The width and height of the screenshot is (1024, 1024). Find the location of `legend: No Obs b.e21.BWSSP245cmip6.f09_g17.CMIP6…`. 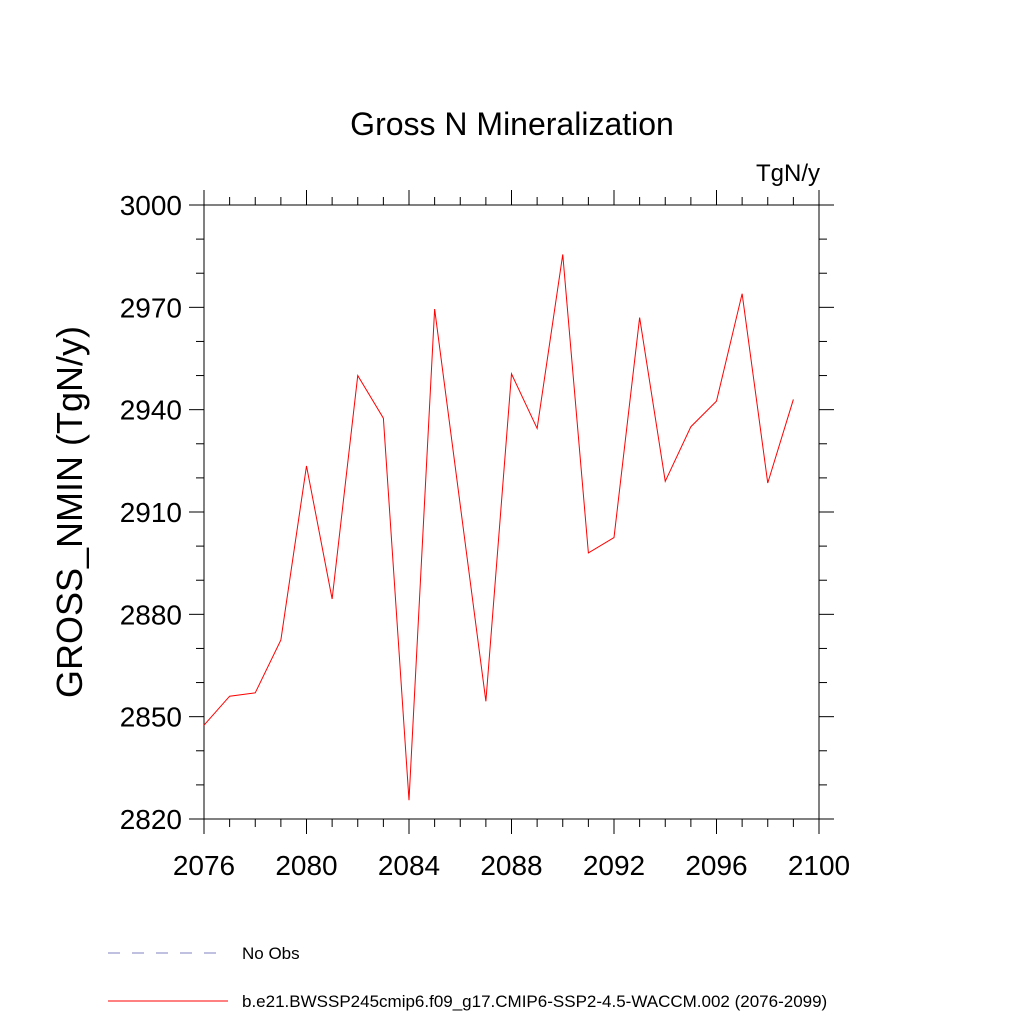

legend: No Obs b.e21.BWSSP245cmip6.f09_g17.CMIP6… is located at coordinates (467, 977).